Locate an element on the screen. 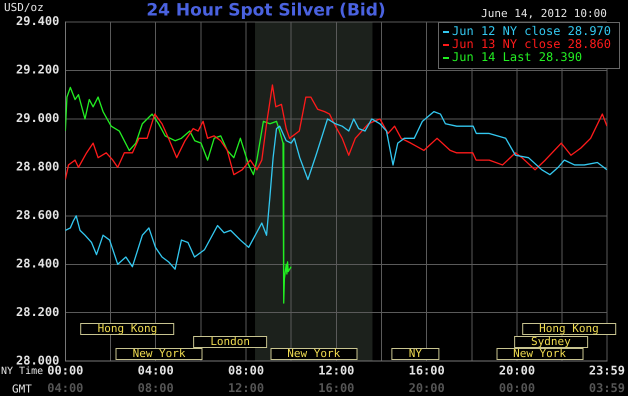 The height and width of the screenshot is (396, 628). x-tick-label: 08:00 is located at coordinates (246, 371).